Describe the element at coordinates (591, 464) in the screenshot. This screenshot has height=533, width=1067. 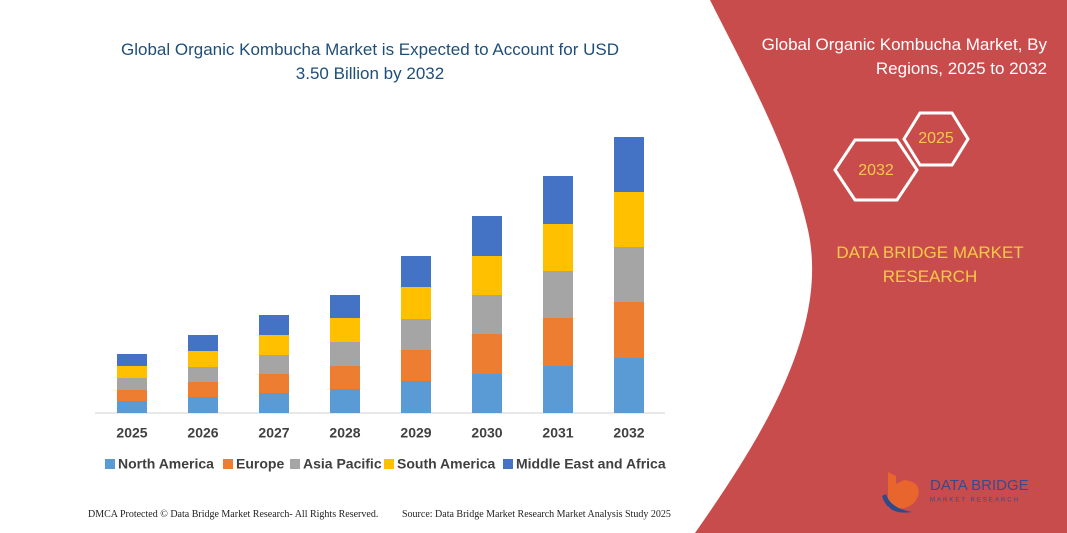
I see `legend-label: Middle East and Africa` at that location.